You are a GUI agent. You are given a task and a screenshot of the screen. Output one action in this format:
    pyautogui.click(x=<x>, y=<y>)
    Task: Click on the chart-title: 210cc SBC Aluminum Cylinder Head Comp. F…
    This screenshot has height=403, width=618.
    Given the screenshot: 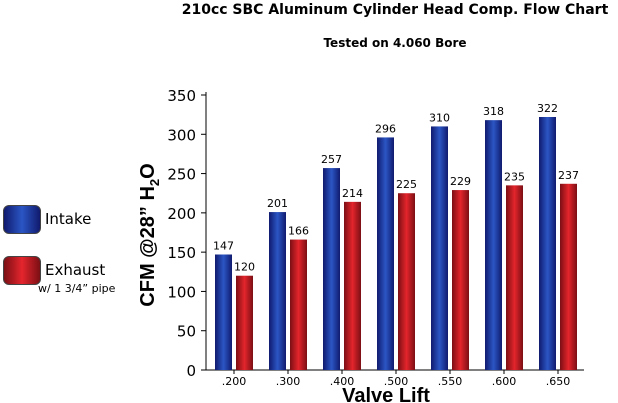 What is the action you would take?
    pyautogui.click(x=395, y=10)
    